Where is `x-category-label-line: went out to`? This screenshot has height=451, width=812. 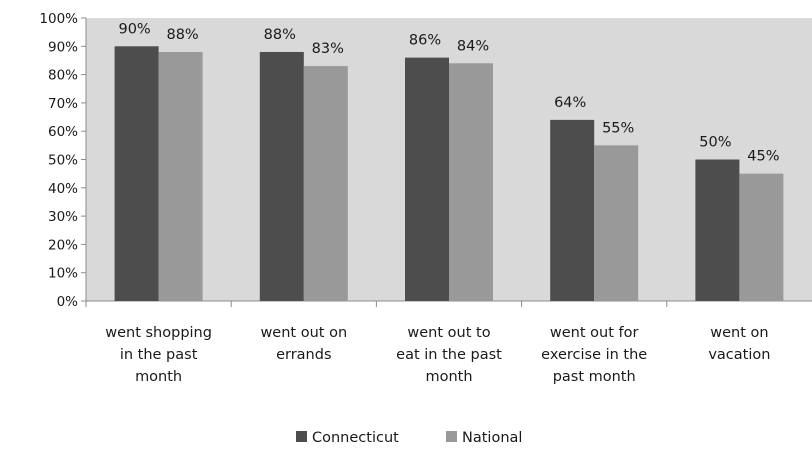
x-category-label-line: went out to is located at coordinates (448, 333).